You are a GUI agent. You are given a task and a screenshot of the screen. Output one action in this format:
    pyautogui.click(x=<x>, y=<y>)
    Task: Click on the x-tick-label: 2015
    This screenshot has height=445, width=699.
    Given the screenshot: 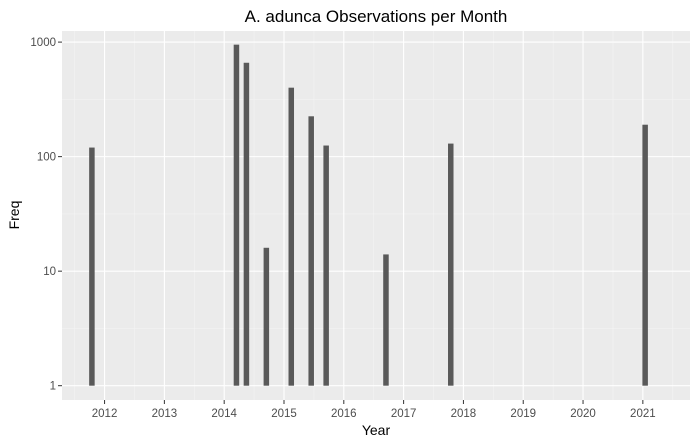 What is the action you would take?
    pyautogui.click(x=284, y=414)
    